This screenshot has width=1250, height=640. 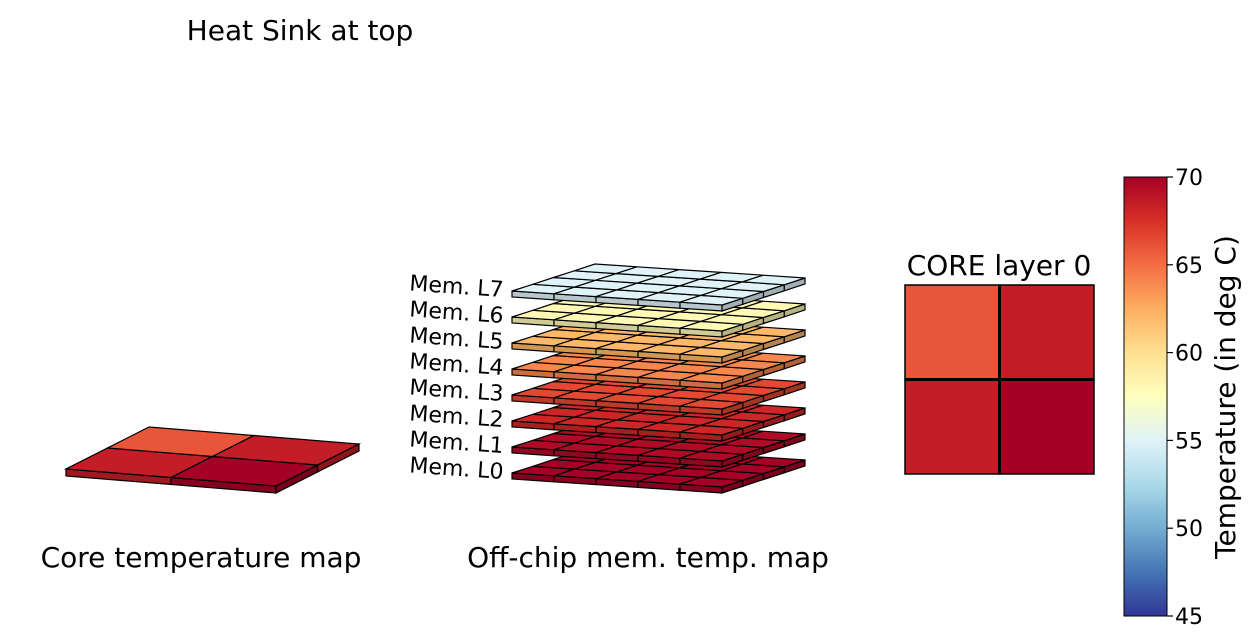 I want to click on mem-layer-5-cell, so click(x=774, y=332).